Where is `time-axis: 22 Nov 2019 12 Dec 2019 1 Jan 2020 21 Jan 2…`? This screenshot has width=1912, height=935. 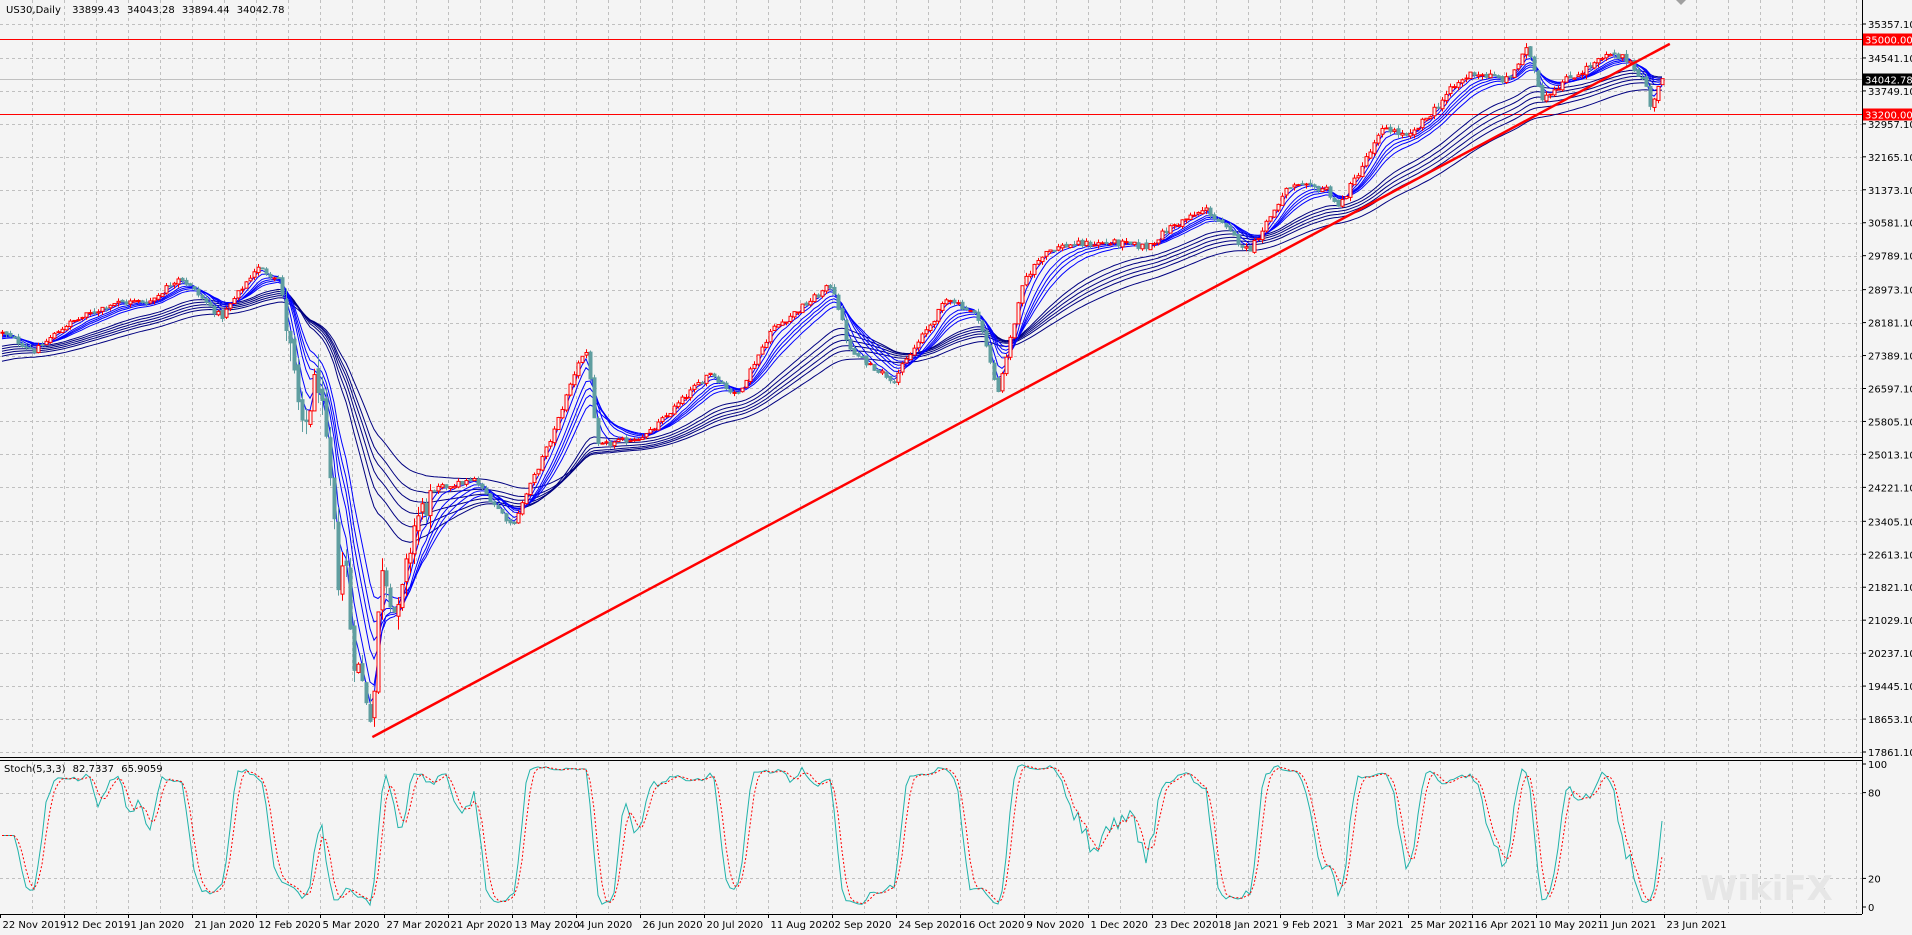
time-axis: 22 Nov 2019 12 Dec 2019 1 Jan 2020 21 Jan 2… is located at coordinates (863, 922).